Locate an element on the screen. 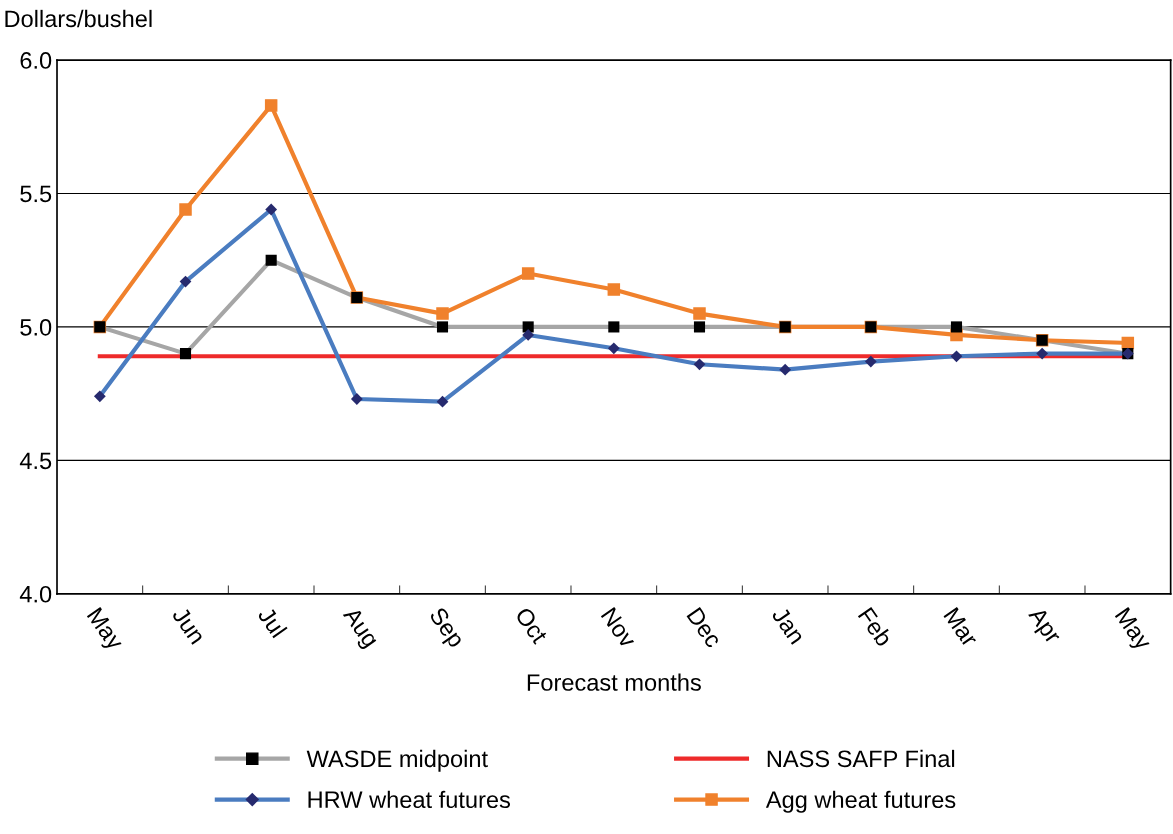 This screenshot has height=834, width=1173. y-tick-label: 5.5 is located at coordinates (36, 194).